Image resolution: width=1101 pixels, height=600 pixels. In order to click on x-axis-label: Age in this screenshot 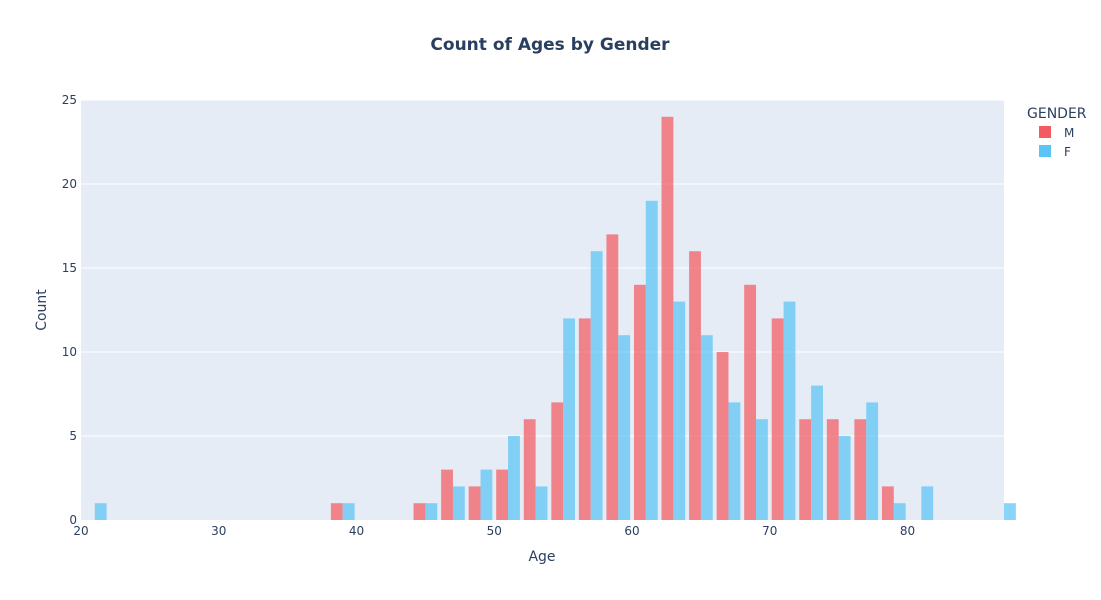, I will do `click(541, 557)`.